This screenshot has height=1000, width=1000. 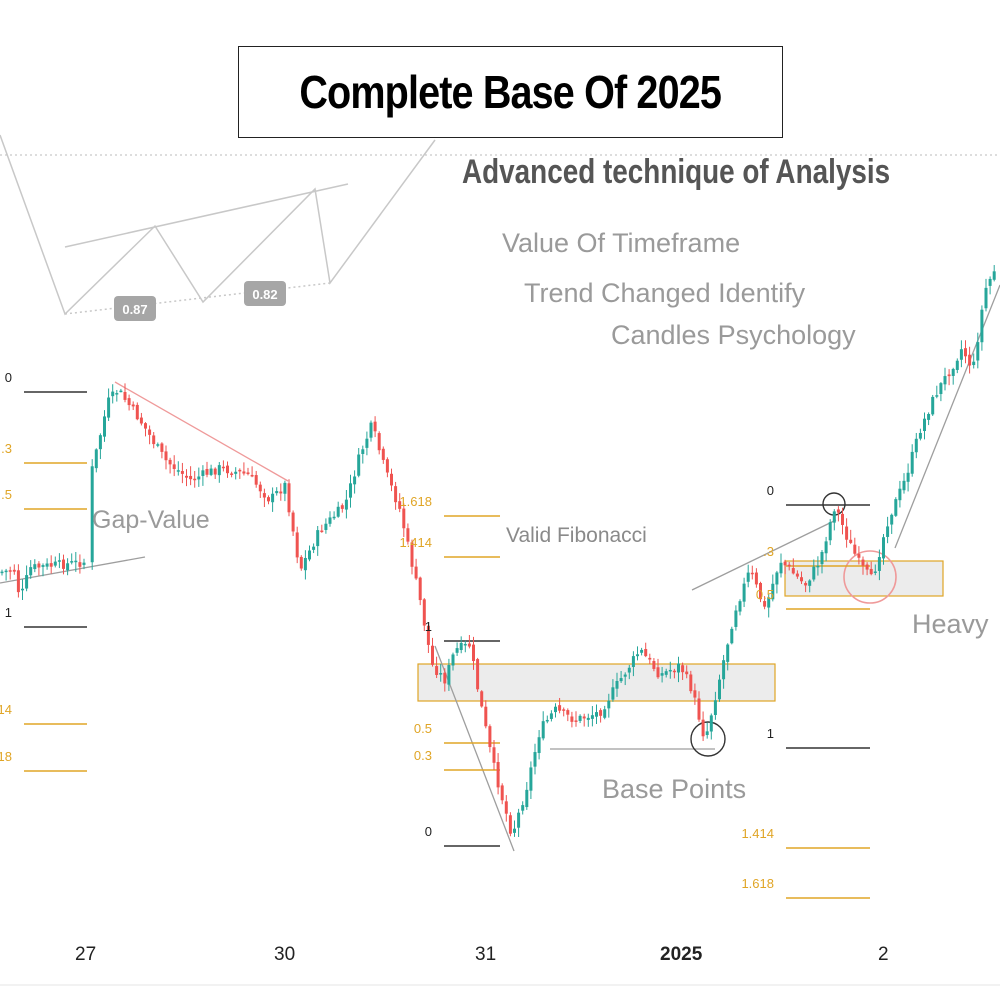 I want to click on note-trend-changed: Trend Changed Identify, so click(x=665, y=293).